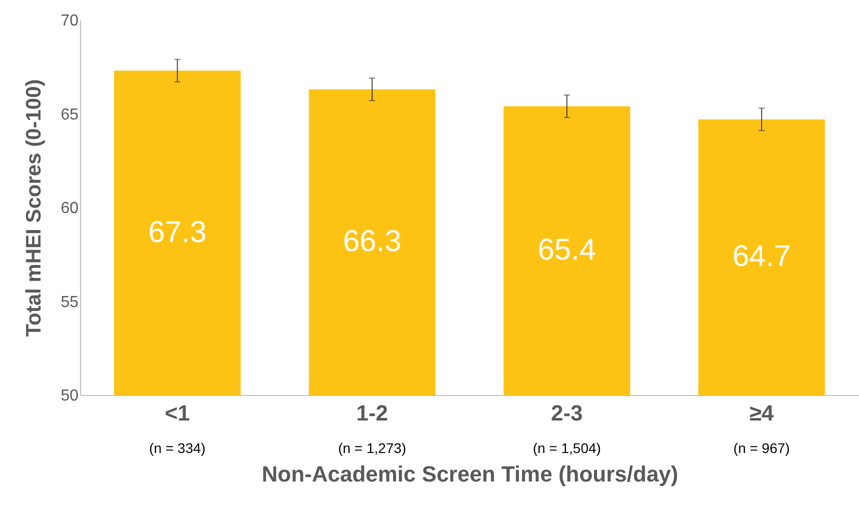 This screenshot has height=505, width=859. Describe the element at coordinates (761, 257) in the screenshot. I see `data-label: 64.7` at that location.